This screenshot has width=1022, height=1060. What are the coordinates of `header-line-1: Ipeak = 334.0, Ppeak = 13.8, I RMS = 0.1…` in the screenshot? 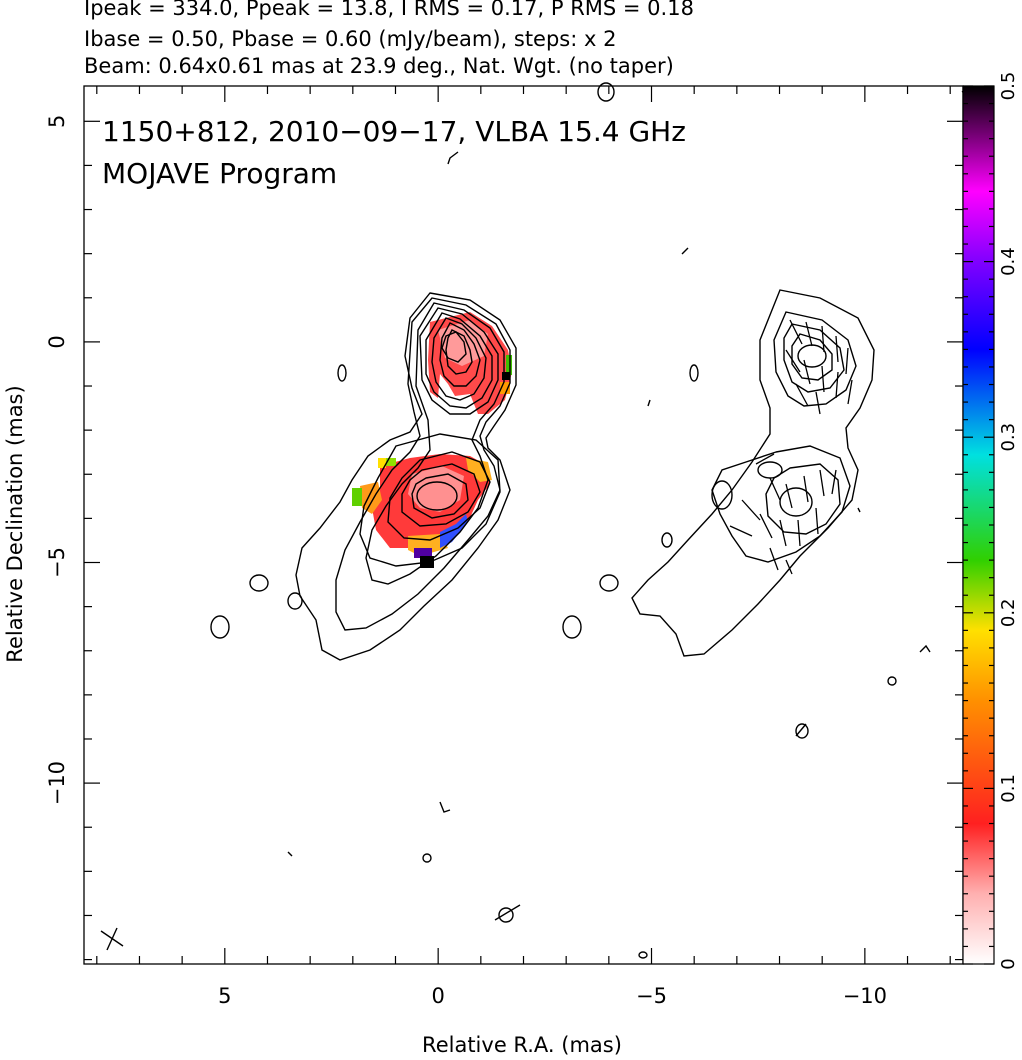 It's located at (389, 10).